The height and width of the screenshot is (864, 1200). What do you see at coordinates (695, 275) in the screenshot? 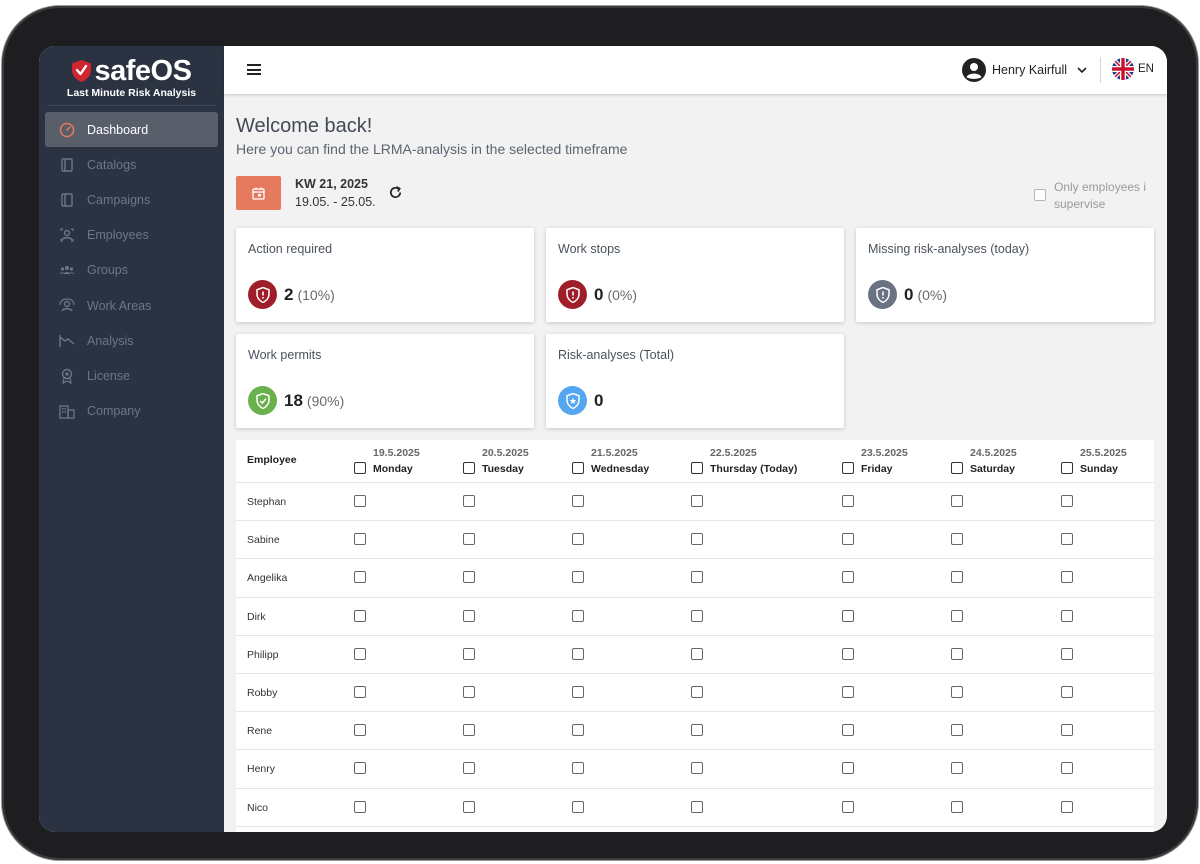
I see `card-work-stops: Work stops 0 (0%)` at bounding box center [695, 275].